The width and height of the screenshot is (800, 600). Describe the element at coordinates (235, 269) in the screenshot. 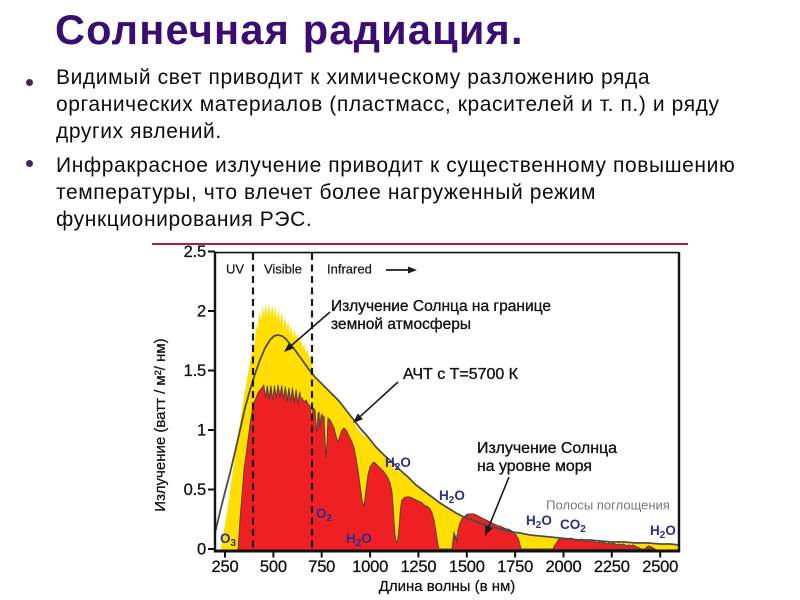

I see `svg-text: UV` at that location.